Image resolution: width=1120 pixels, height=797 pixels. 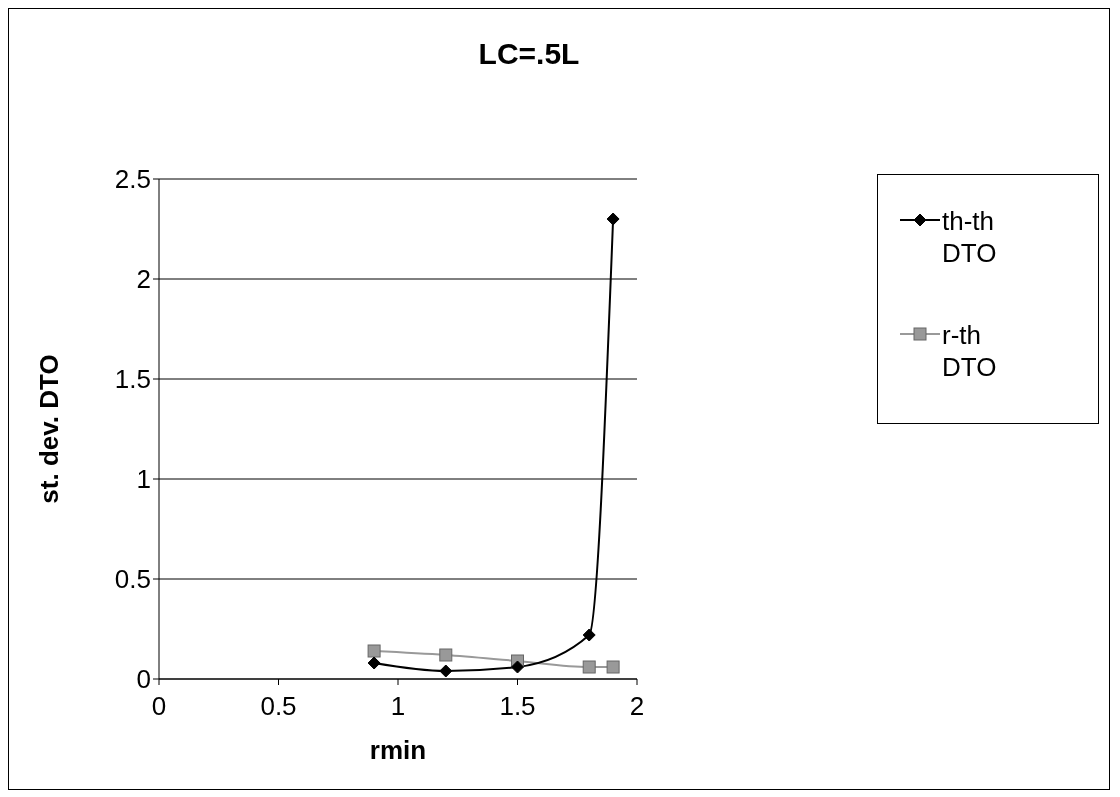 I want to click on y-tick-label: 1, so click(x=143, y=479).